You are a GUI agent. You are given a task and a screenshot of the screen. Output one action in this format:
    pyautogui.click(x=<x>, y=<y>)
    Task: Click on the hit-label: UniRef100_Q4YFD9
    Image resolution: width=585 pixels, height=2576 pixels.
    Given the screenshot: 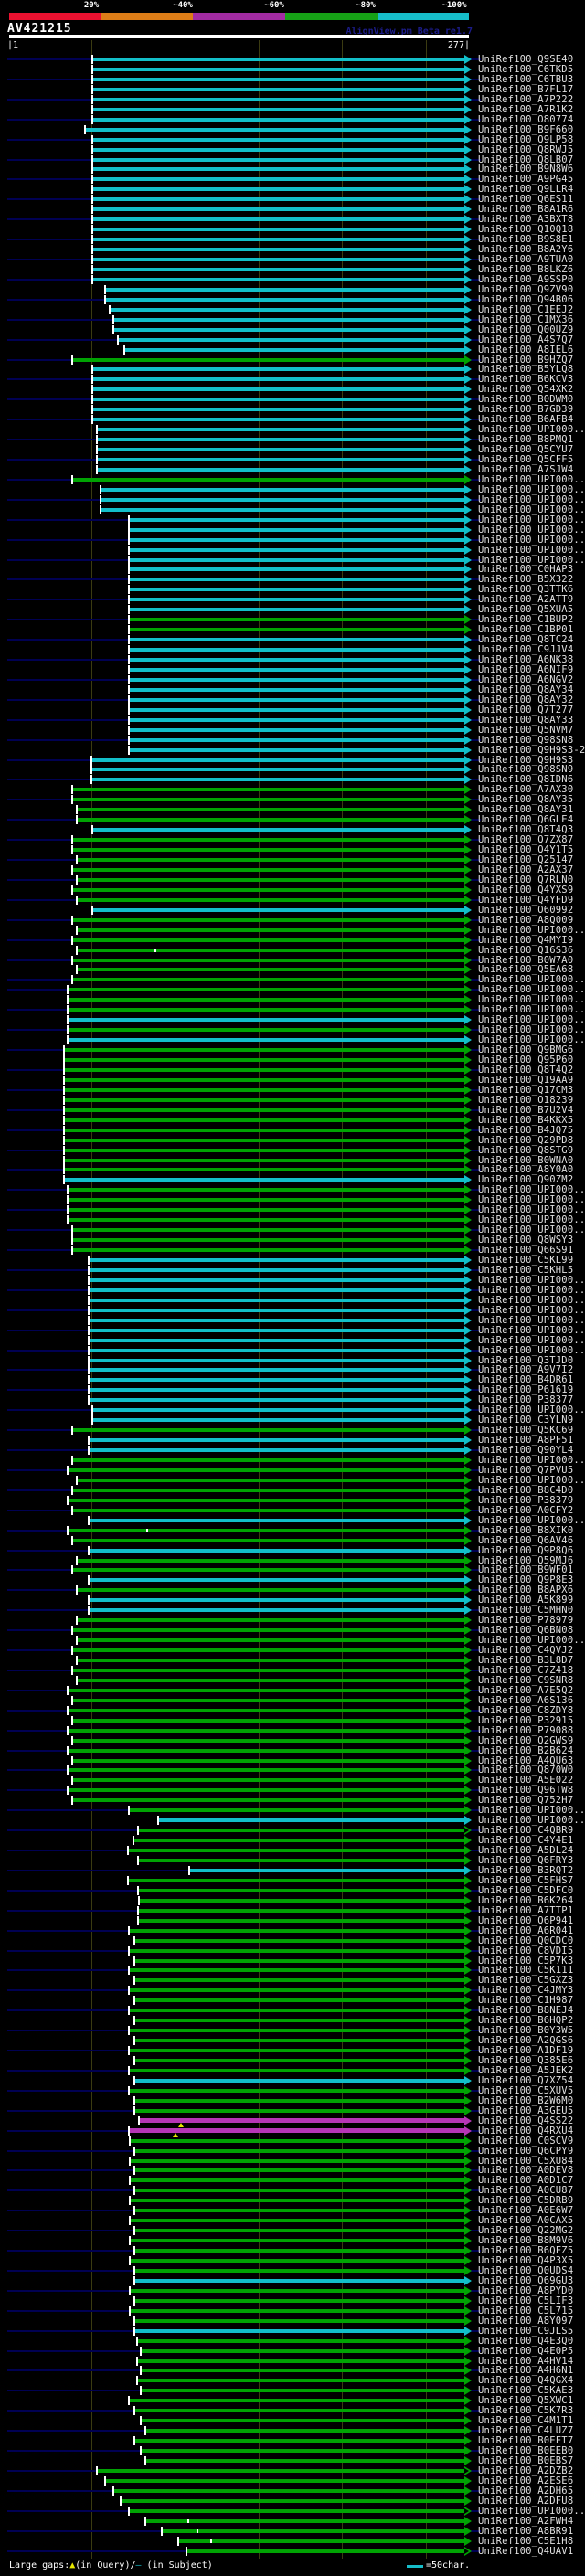 What is the action you would take?
    pyautogui.click(x=526, y=900)
    